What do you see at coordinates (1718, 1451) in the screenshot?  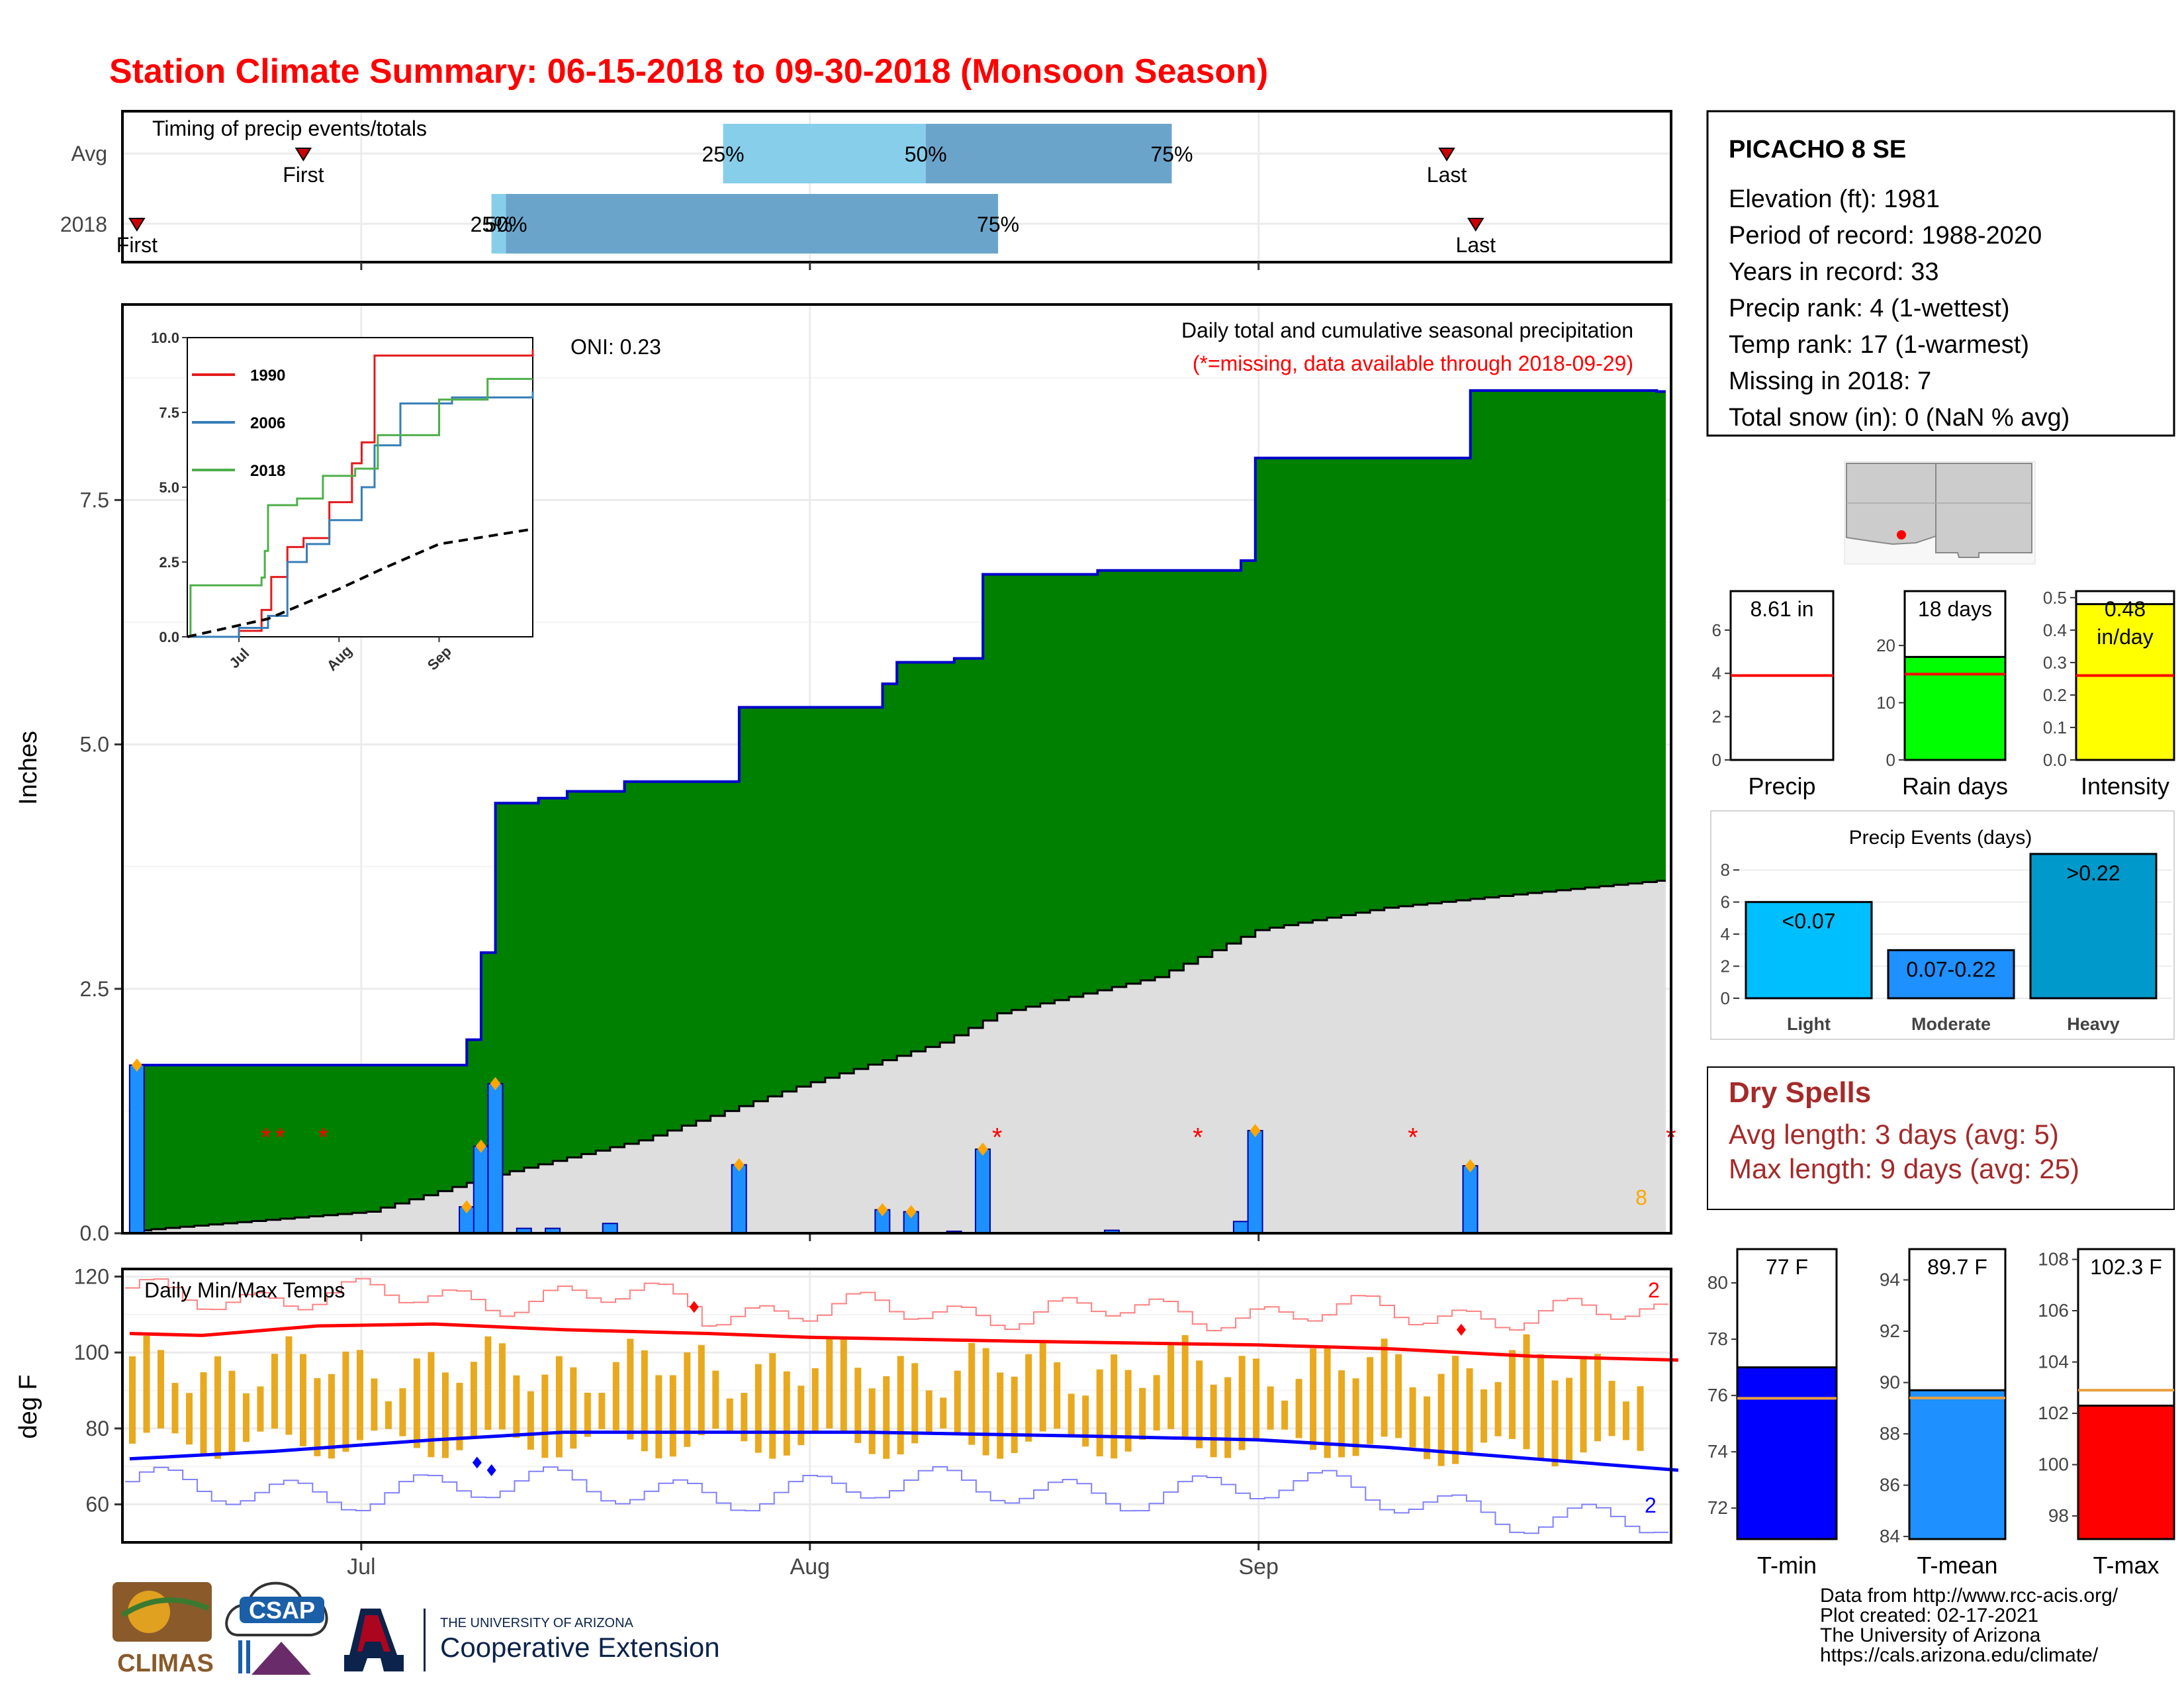 I see `tmin-summary-ytick-label: 74` at bounding box center [1718, 1451].